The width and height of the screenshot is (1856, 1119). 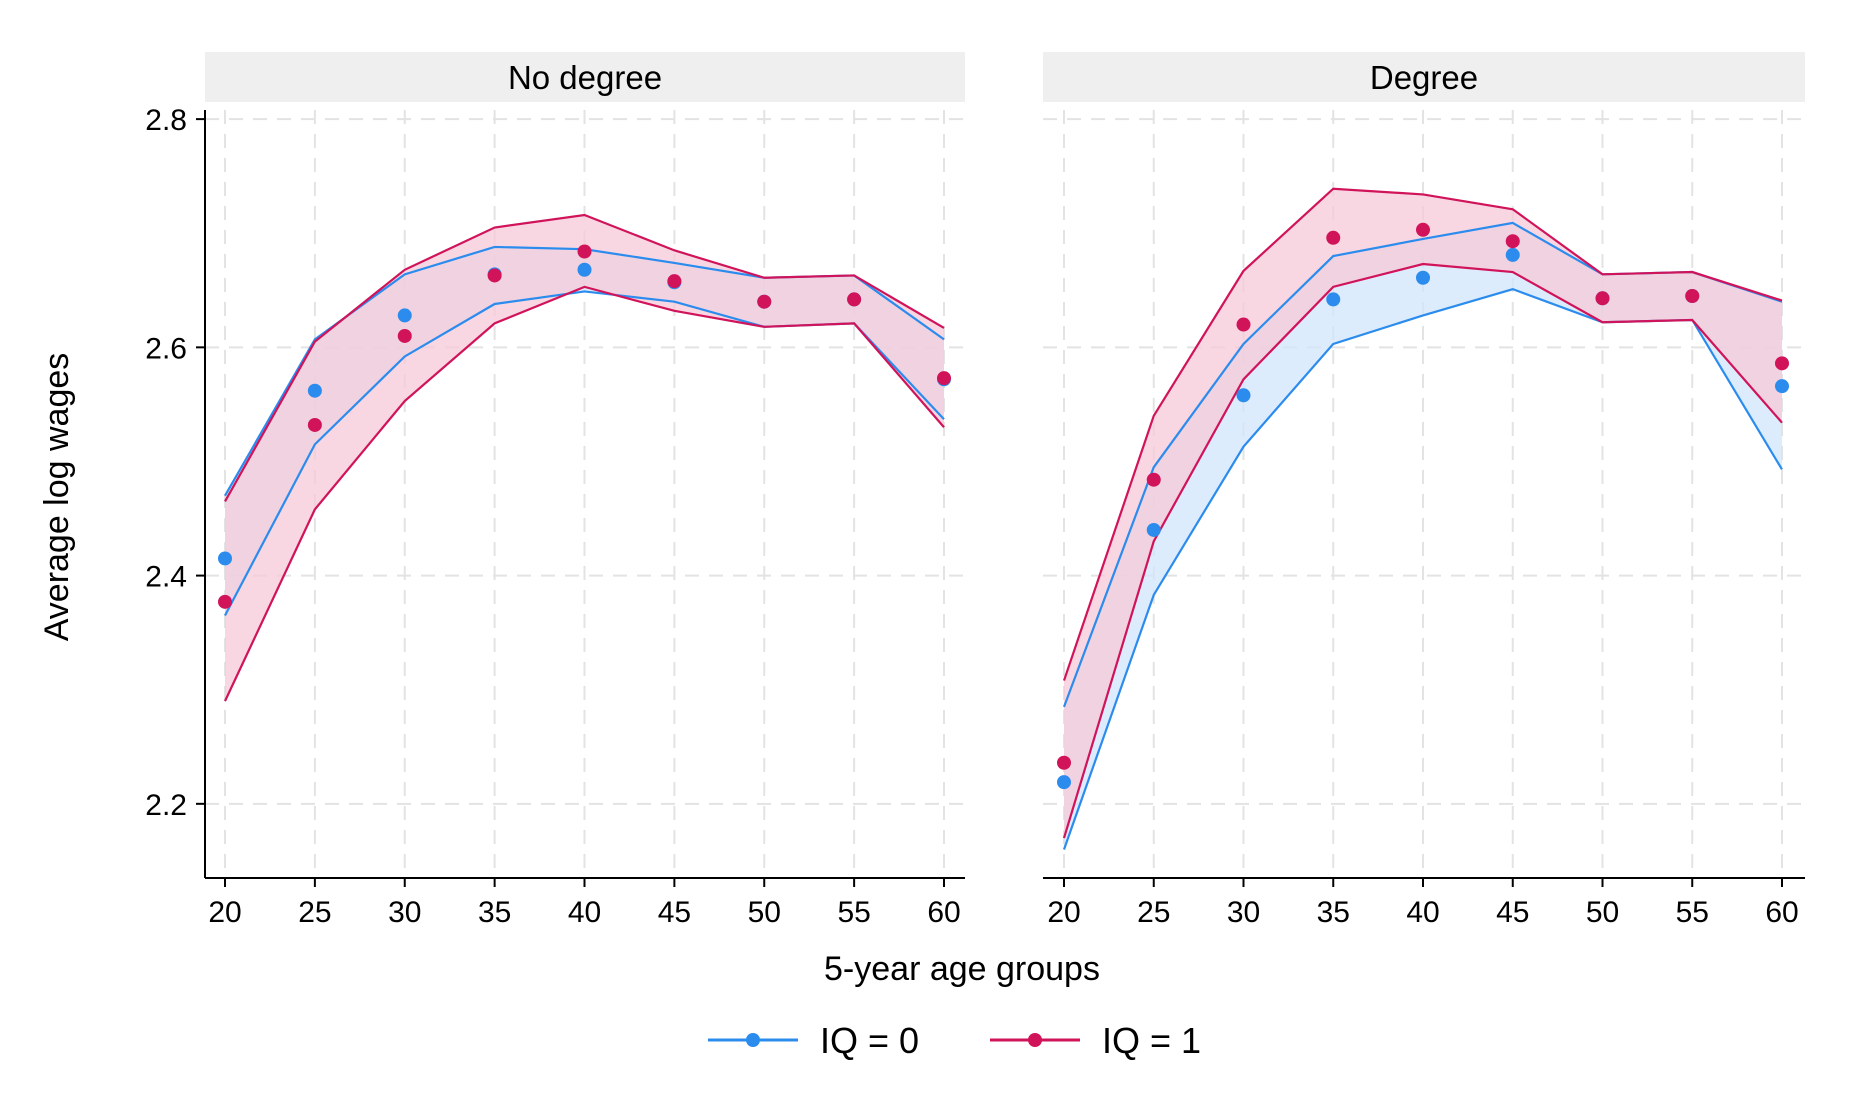 I want to click on legend: IQ = 0 IQ = 1, so click(x=954, y=1040).